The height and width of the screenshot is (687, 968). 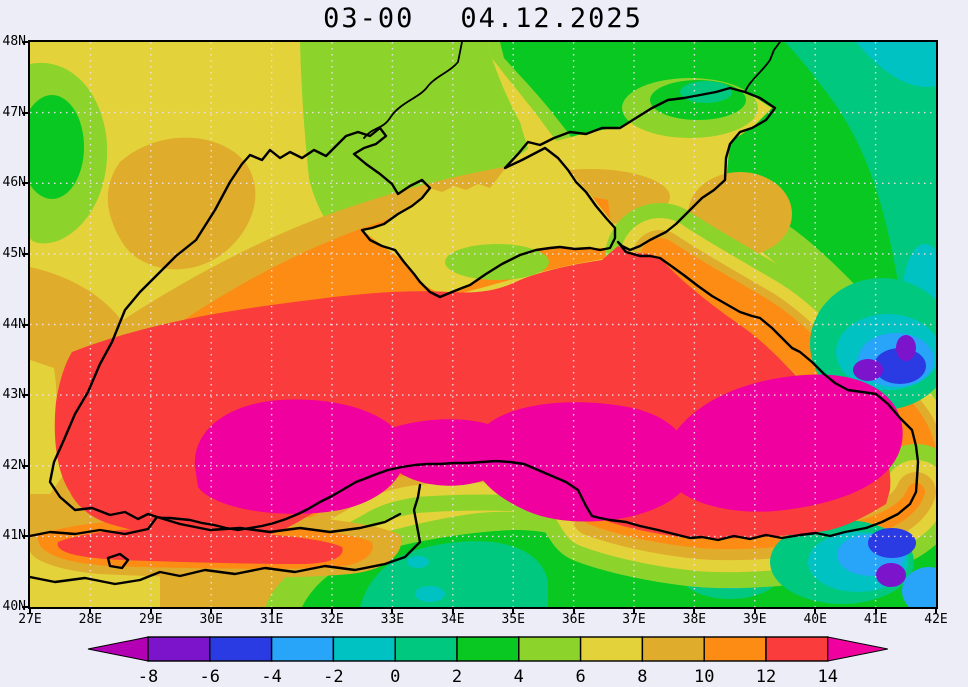 What do you see at coordinates (694, 619) in the screenshot?
I see `lon-label-38E: 38E` at bounding box center [694, 619].